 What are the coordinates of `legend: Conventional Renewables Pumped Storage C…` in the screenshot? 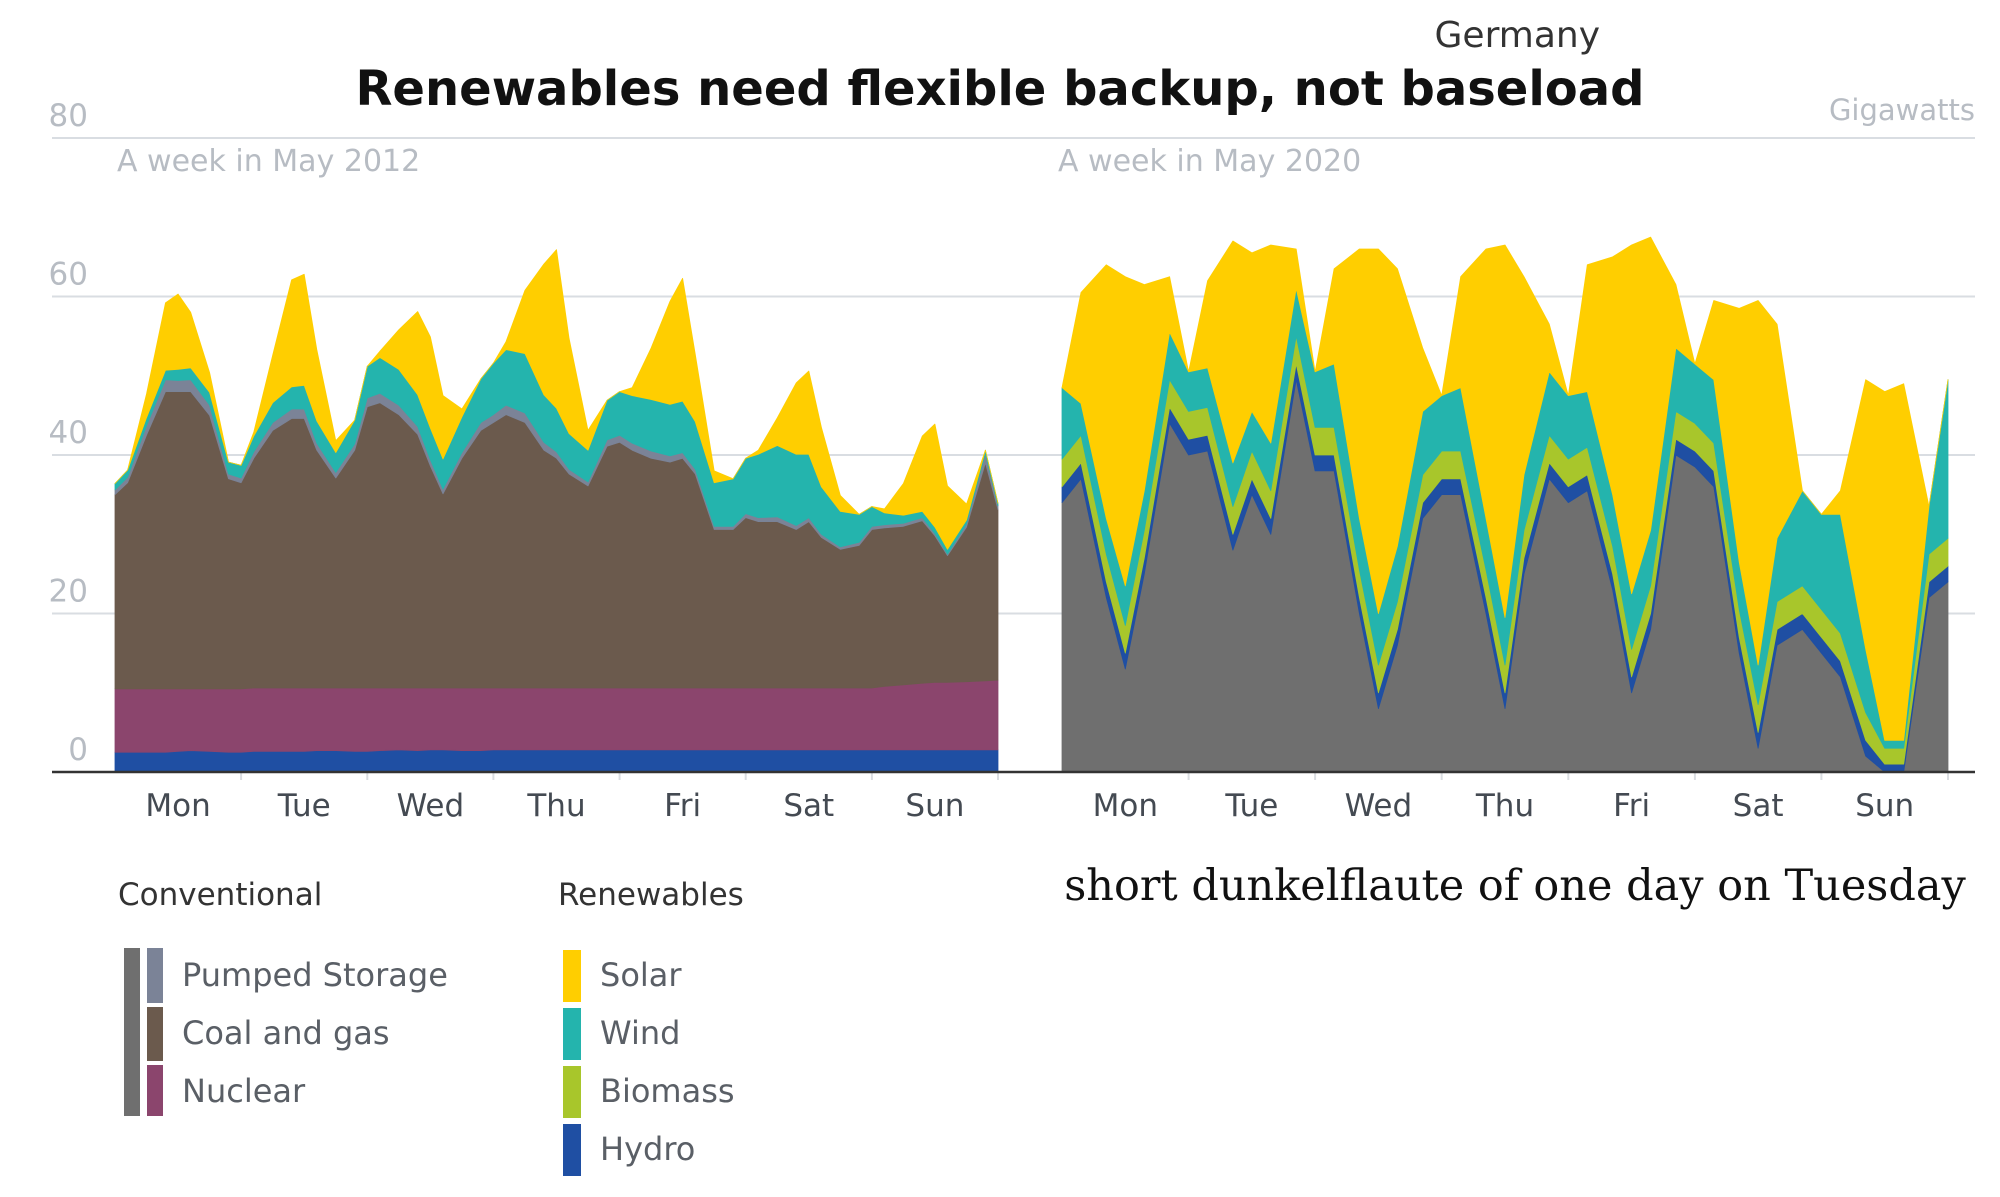 It's located at (431, 1026).